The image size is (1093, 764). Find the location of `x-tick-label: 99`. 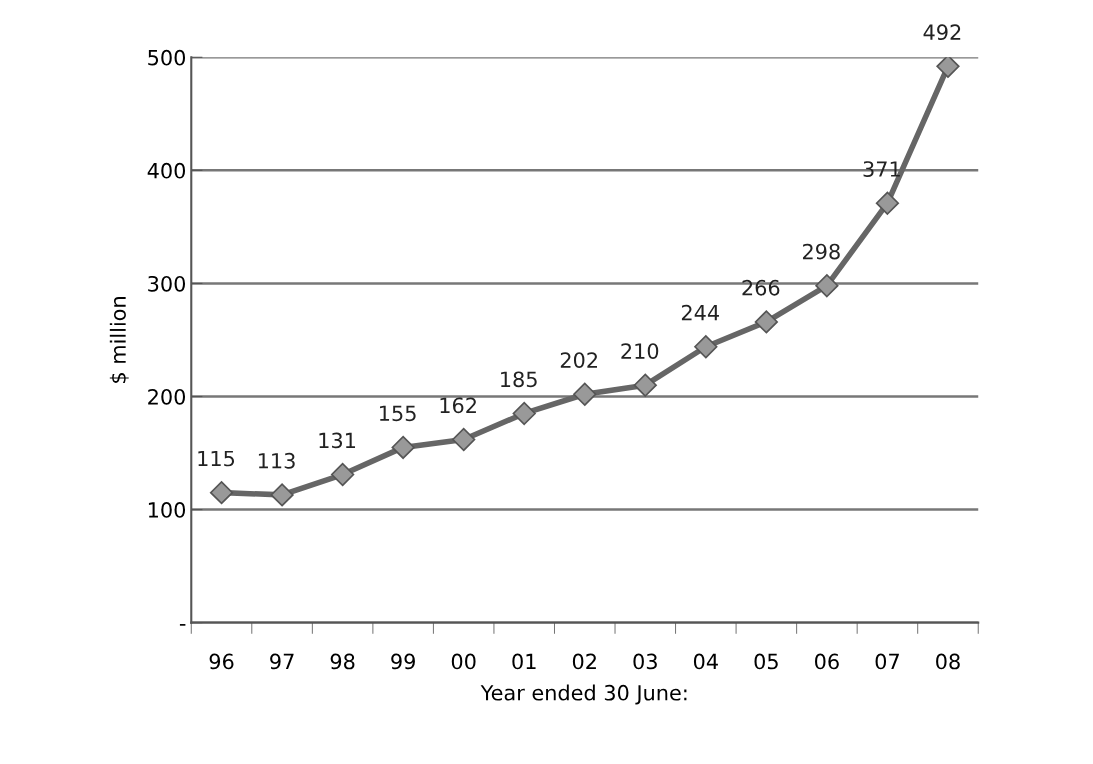

x-tick-label: 99 is located at coordinates (403, 661).